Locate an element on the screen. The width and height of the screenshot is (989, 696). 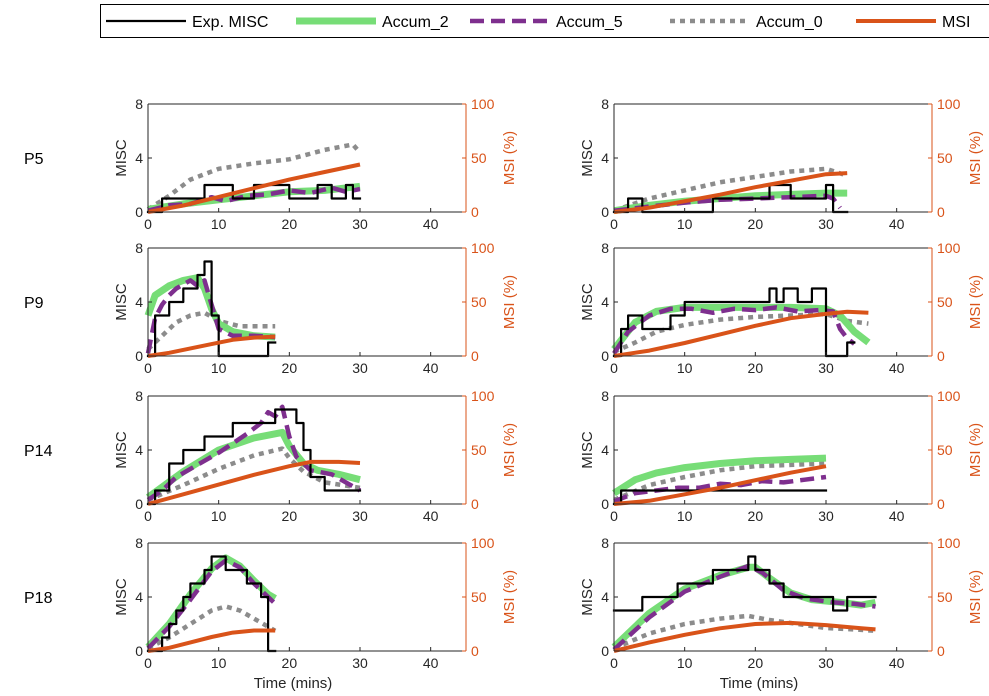
legend-label-a2: Accum_2 is located at coordinates (415, 22).